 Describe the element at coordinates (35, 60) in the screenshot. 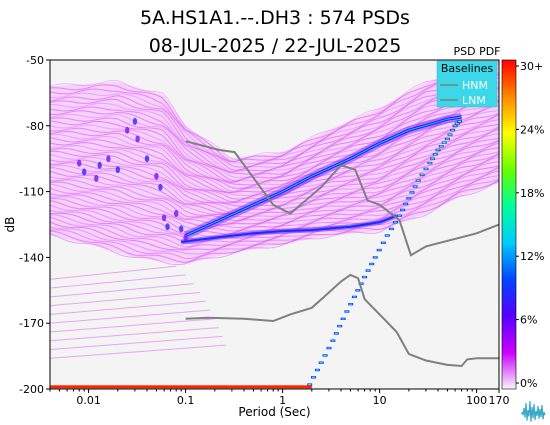

I see `y-tick-label: -50` at that location.